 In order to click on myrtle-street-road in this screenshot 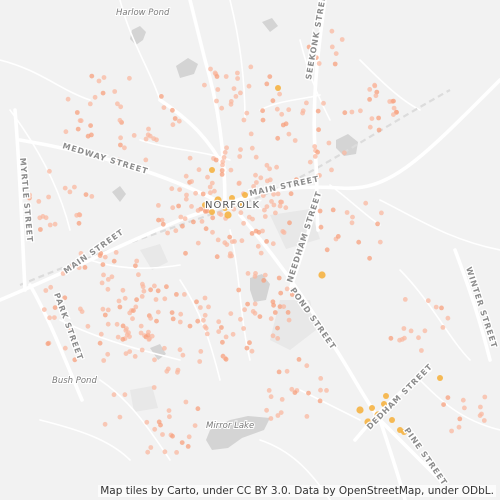, I will do `click(20, 200)`.